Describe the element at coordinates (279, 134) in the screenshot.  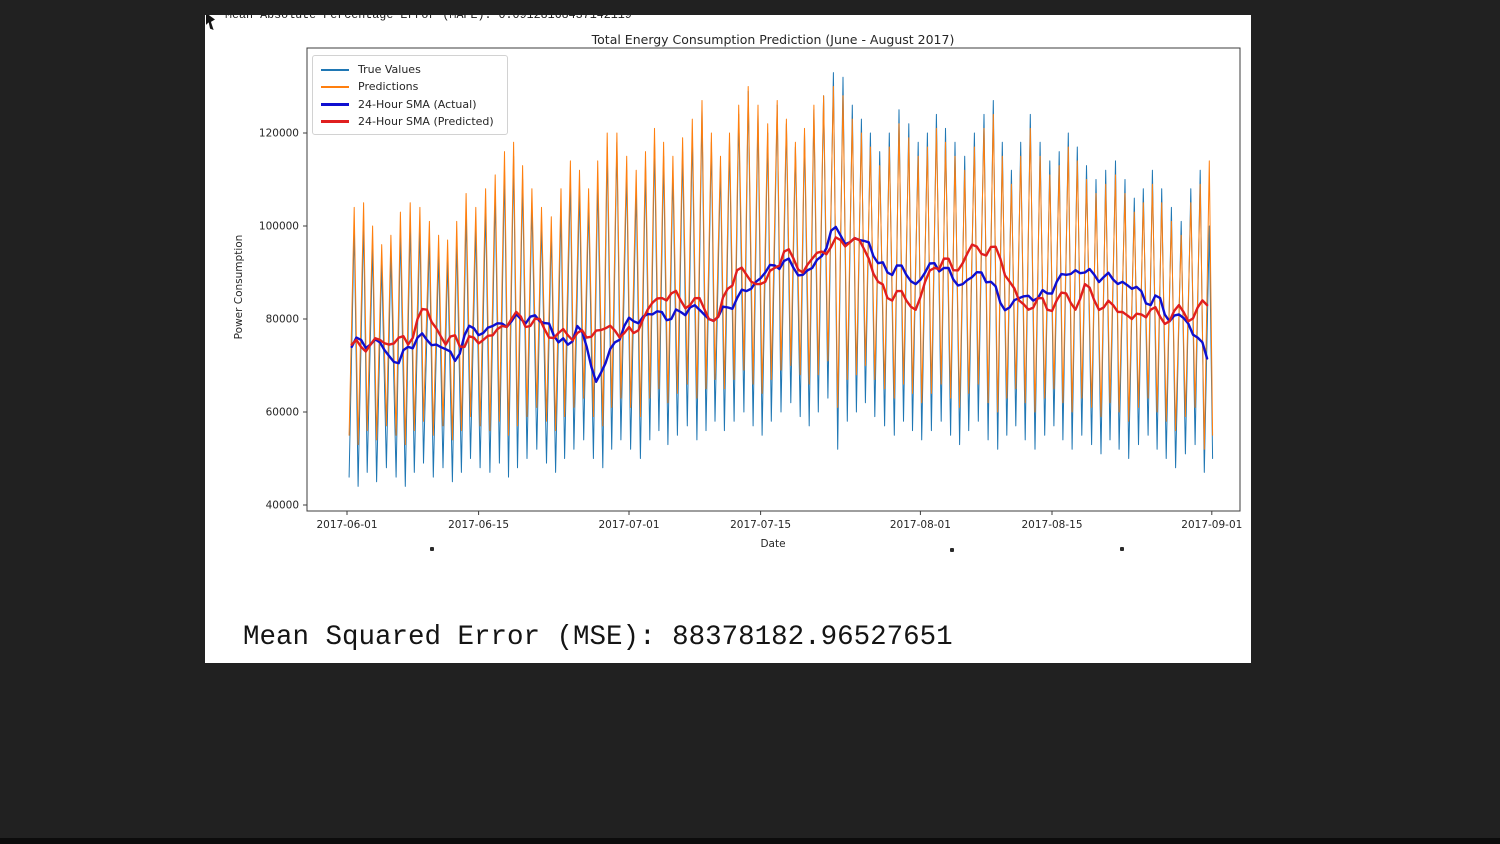
I see `y-tick-label: 120000` at that location.